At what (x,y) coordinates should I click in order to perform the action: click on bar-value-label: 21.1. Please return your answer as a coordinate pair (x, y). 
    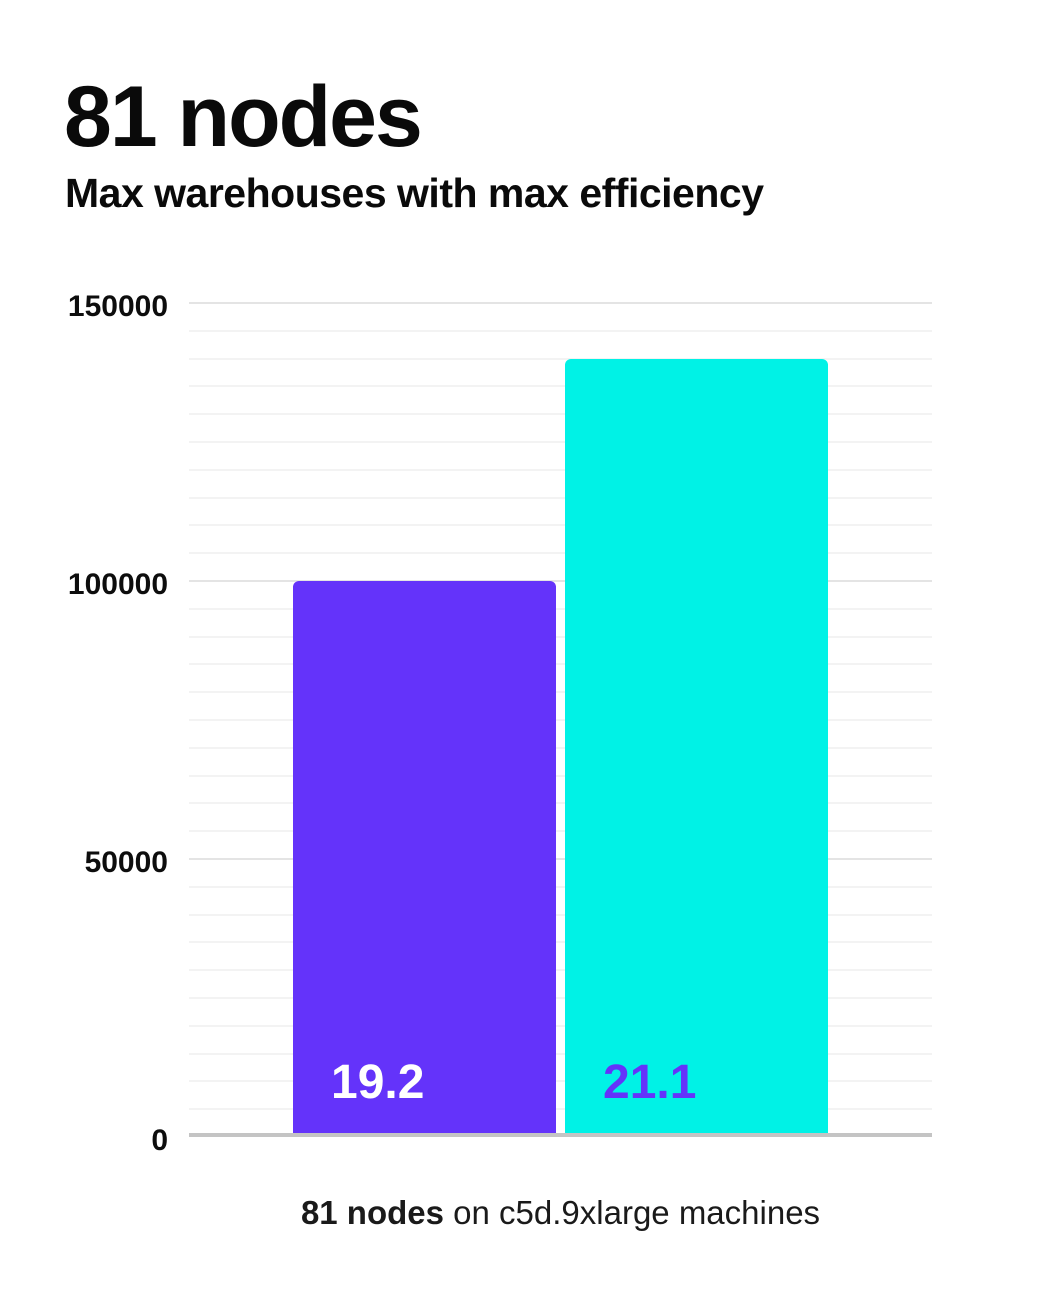
    Looking at the image, I should click on (650, 1082).